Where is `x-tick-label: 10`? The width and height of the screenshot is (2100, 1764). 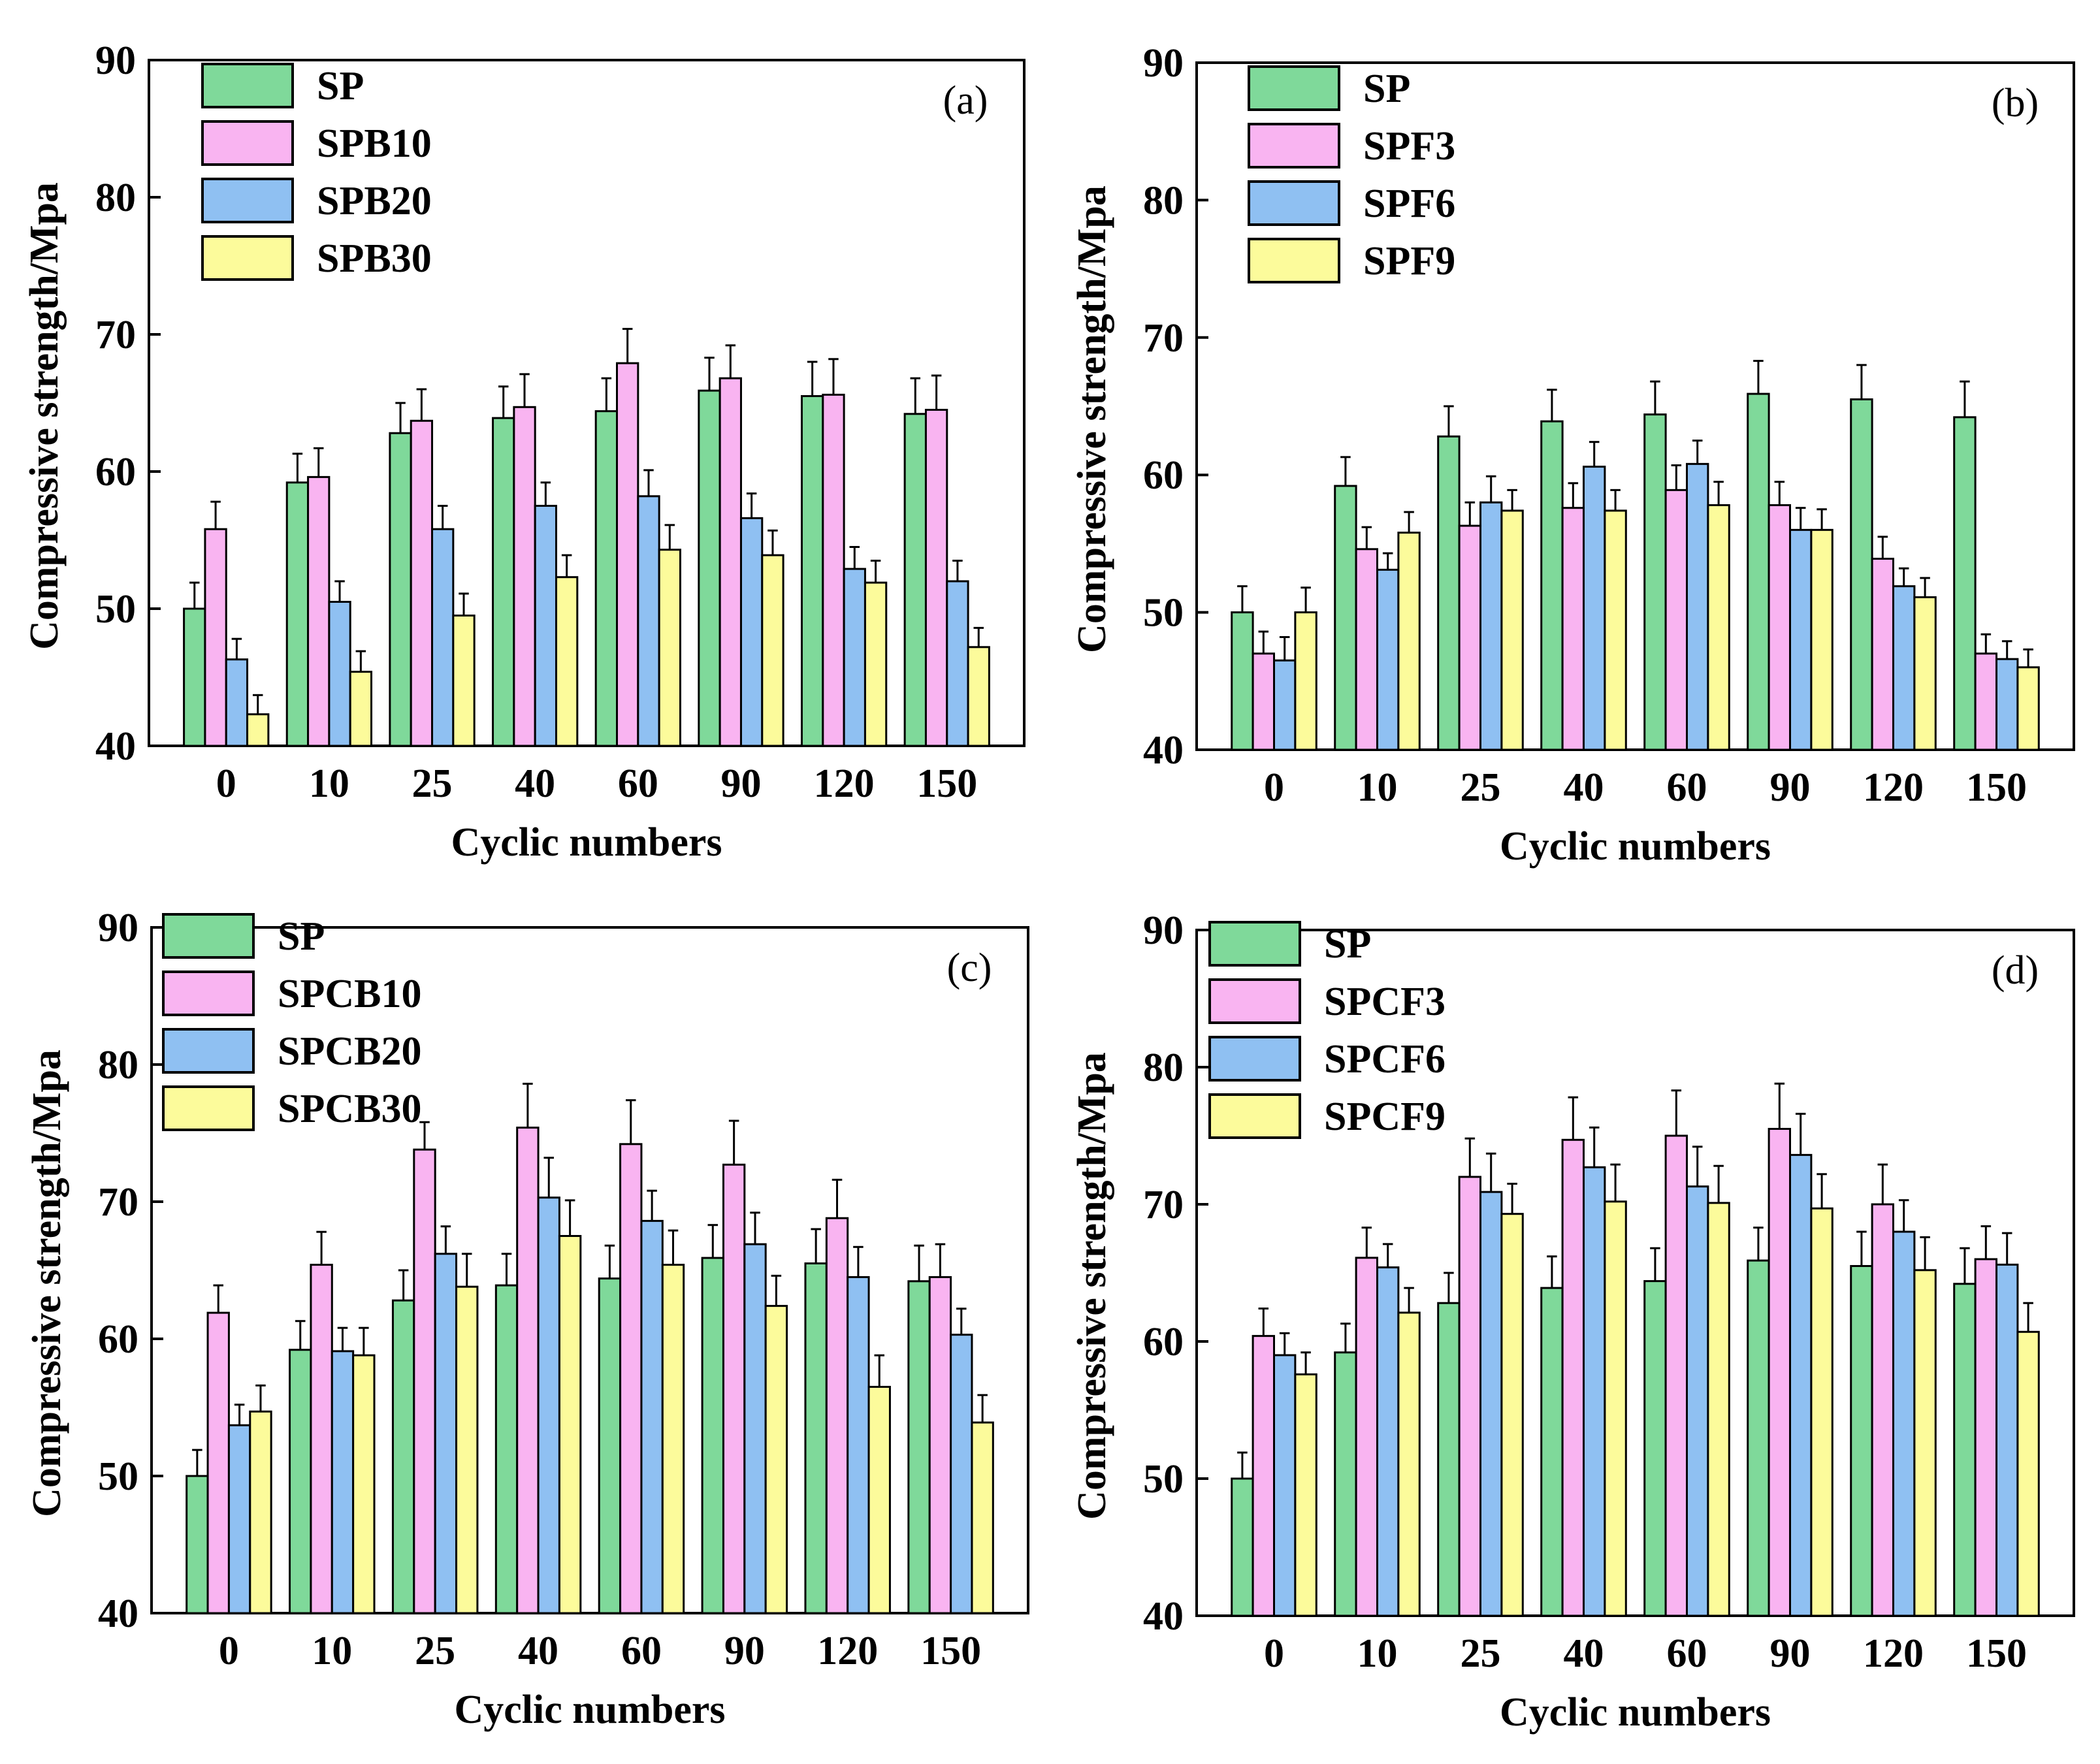
x-tick-label: 10 is located at coordinates (1377, 1654).